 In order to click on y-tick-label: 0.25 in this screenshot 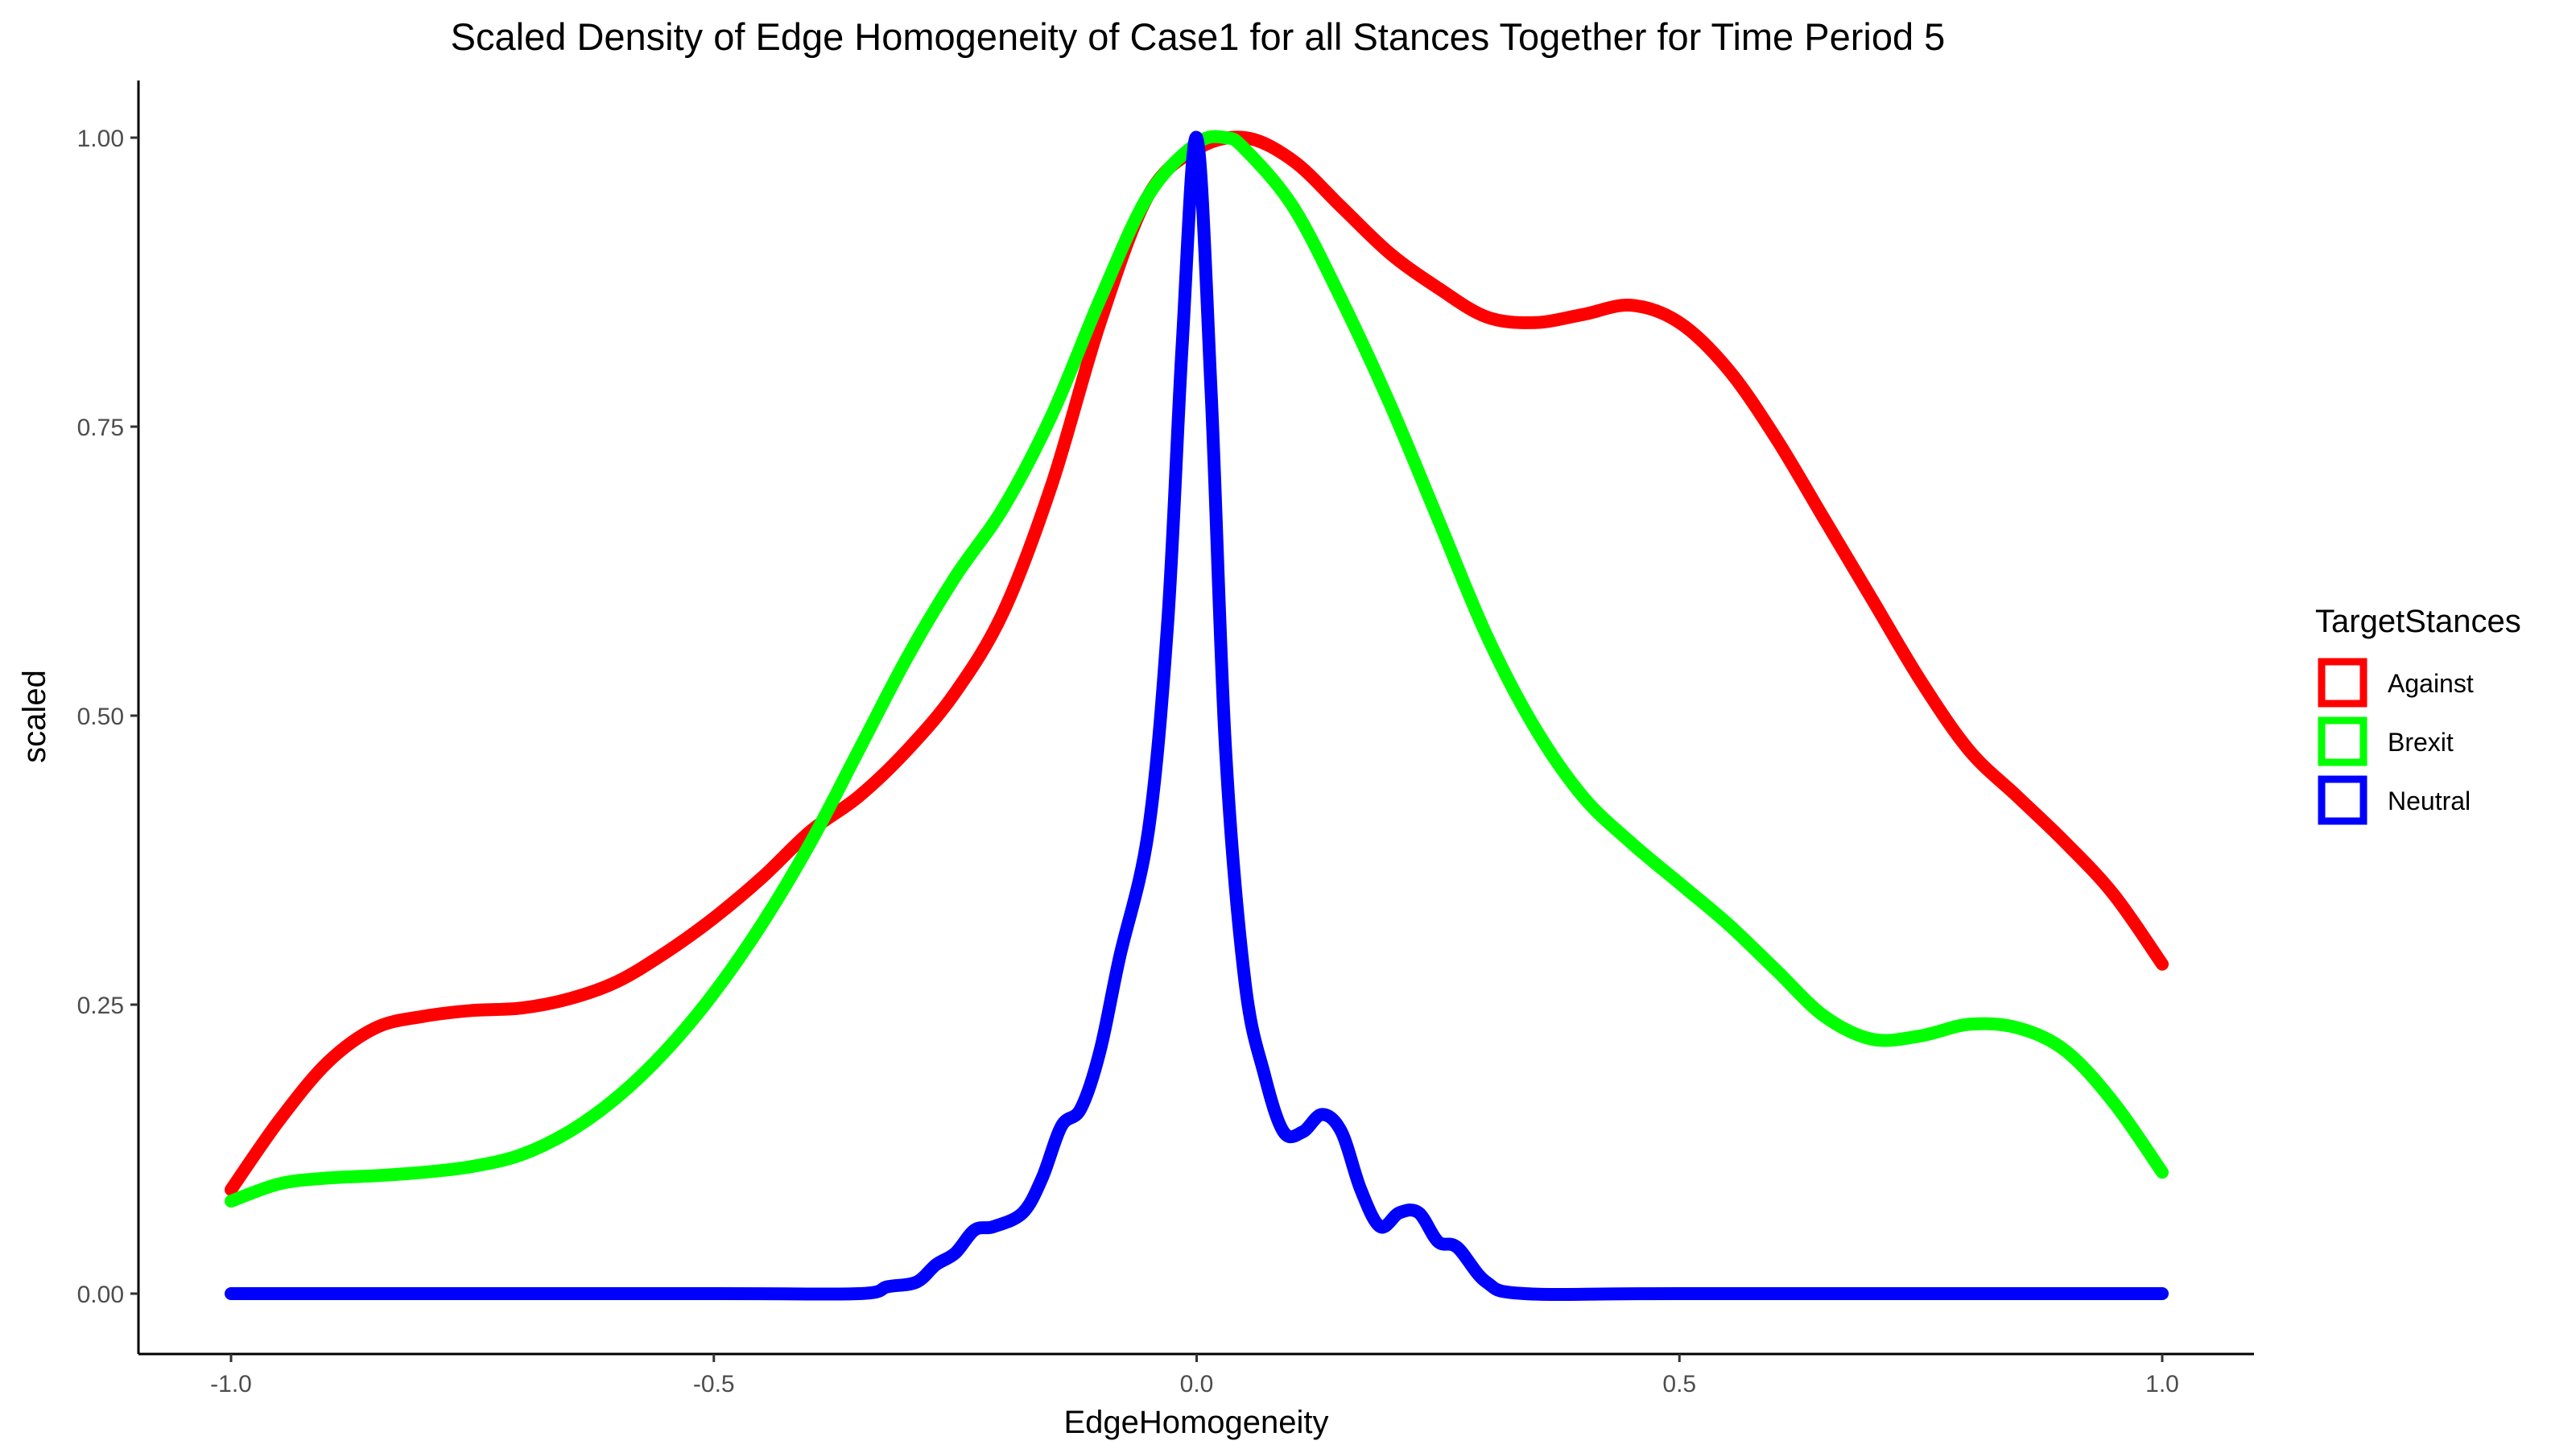, I will do `click(100, 1006)`.